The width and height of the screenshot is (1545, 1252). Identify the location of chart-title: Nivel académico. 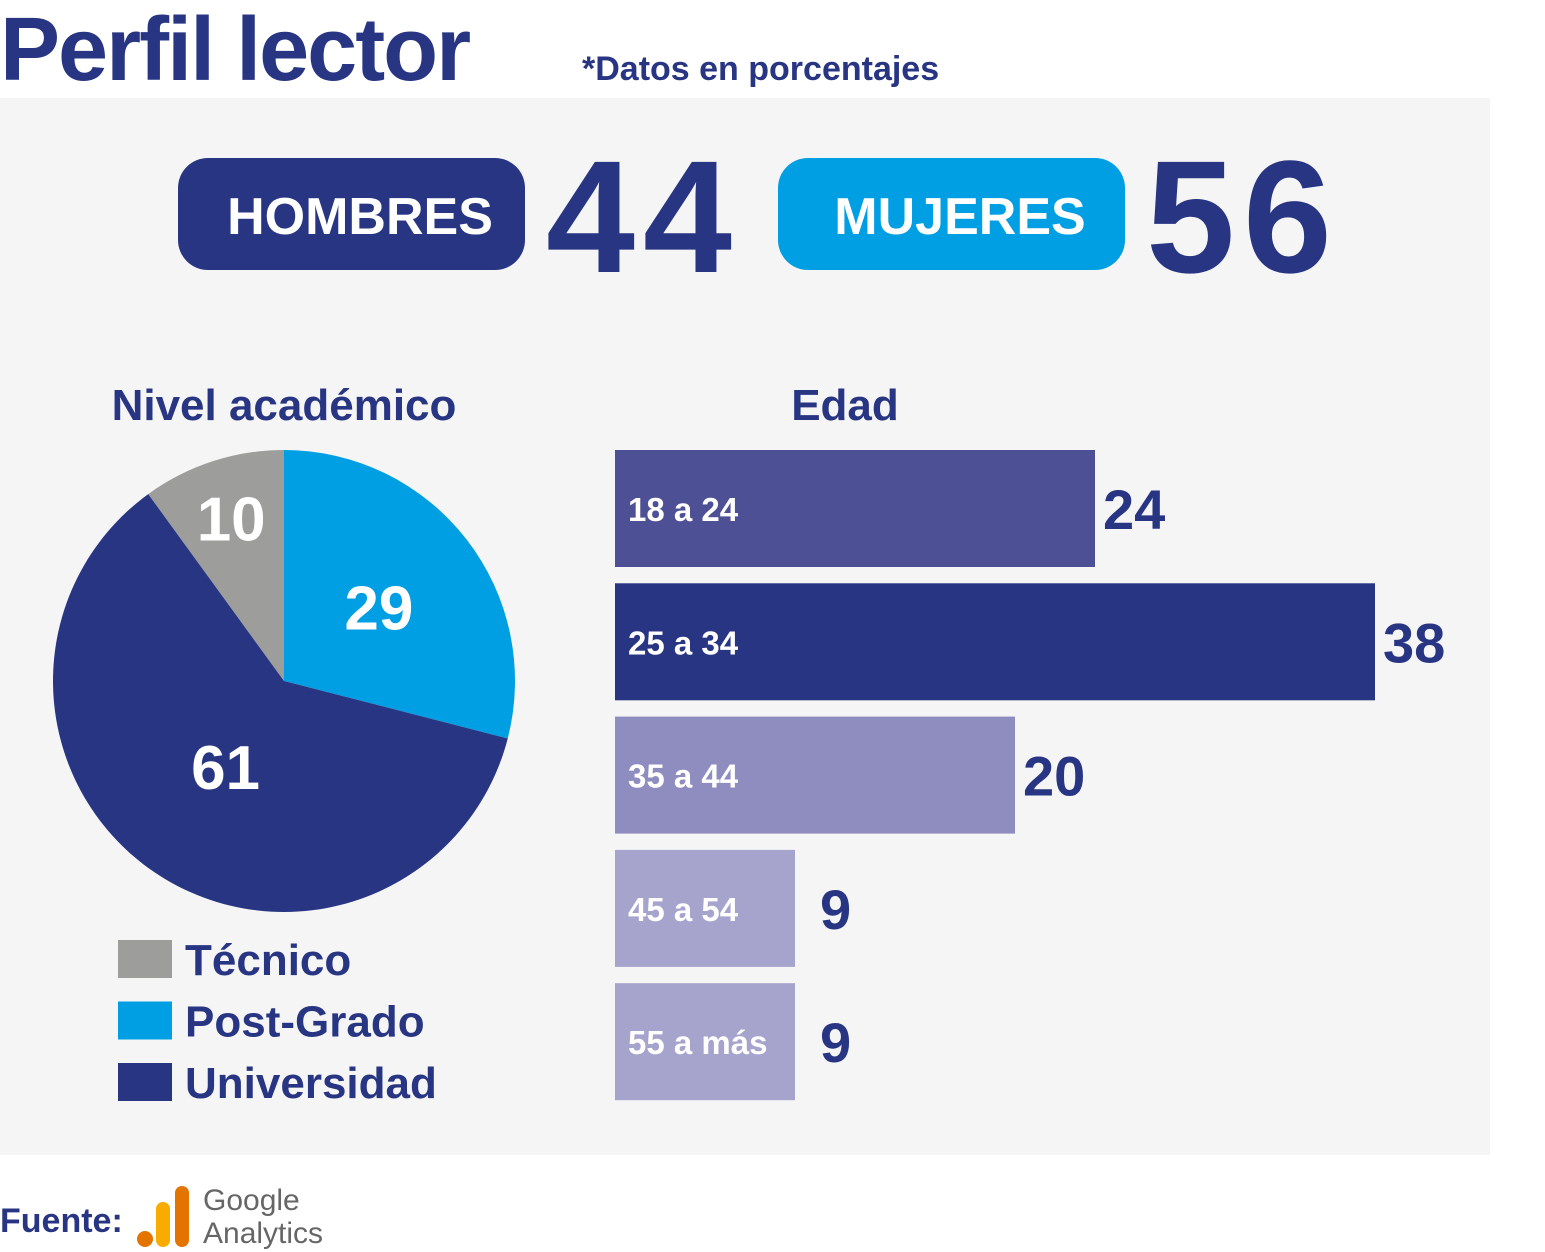
(284, 405).